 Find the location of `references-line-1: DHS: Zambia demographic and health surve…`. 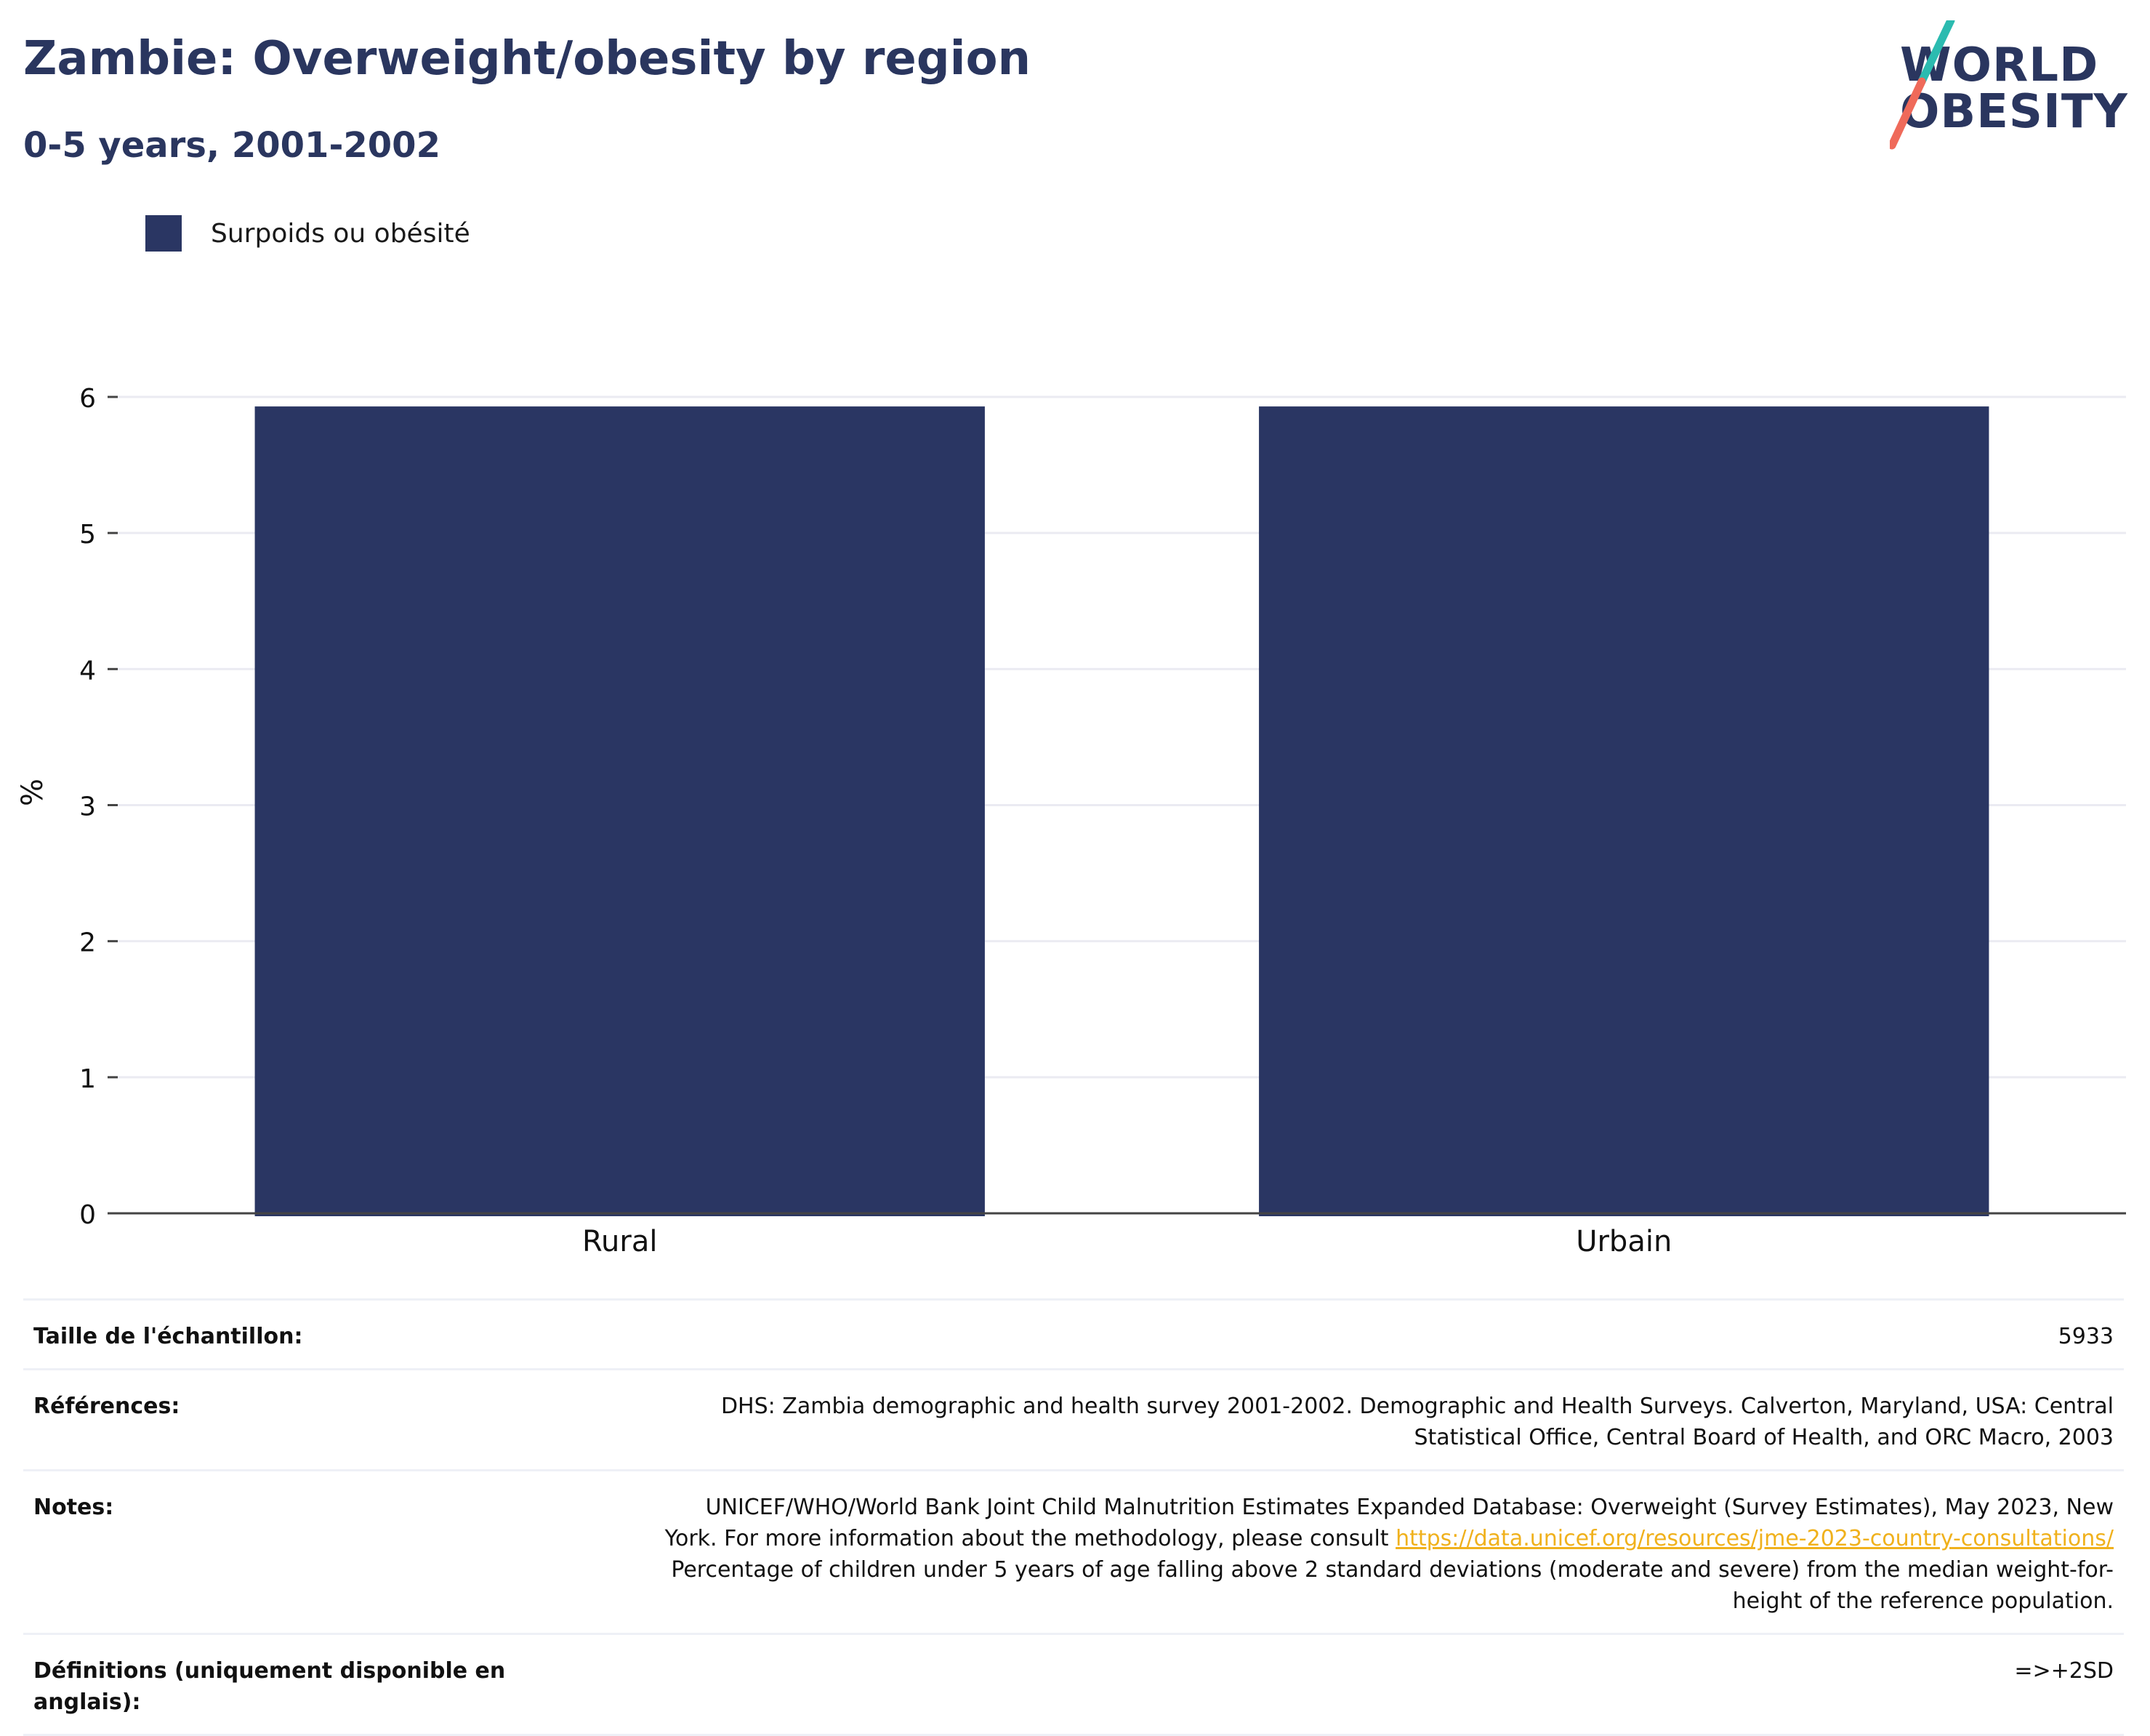

references-line-1: DHS: Zambia demographic and health surve… is located at coordinates (1417, 1406).